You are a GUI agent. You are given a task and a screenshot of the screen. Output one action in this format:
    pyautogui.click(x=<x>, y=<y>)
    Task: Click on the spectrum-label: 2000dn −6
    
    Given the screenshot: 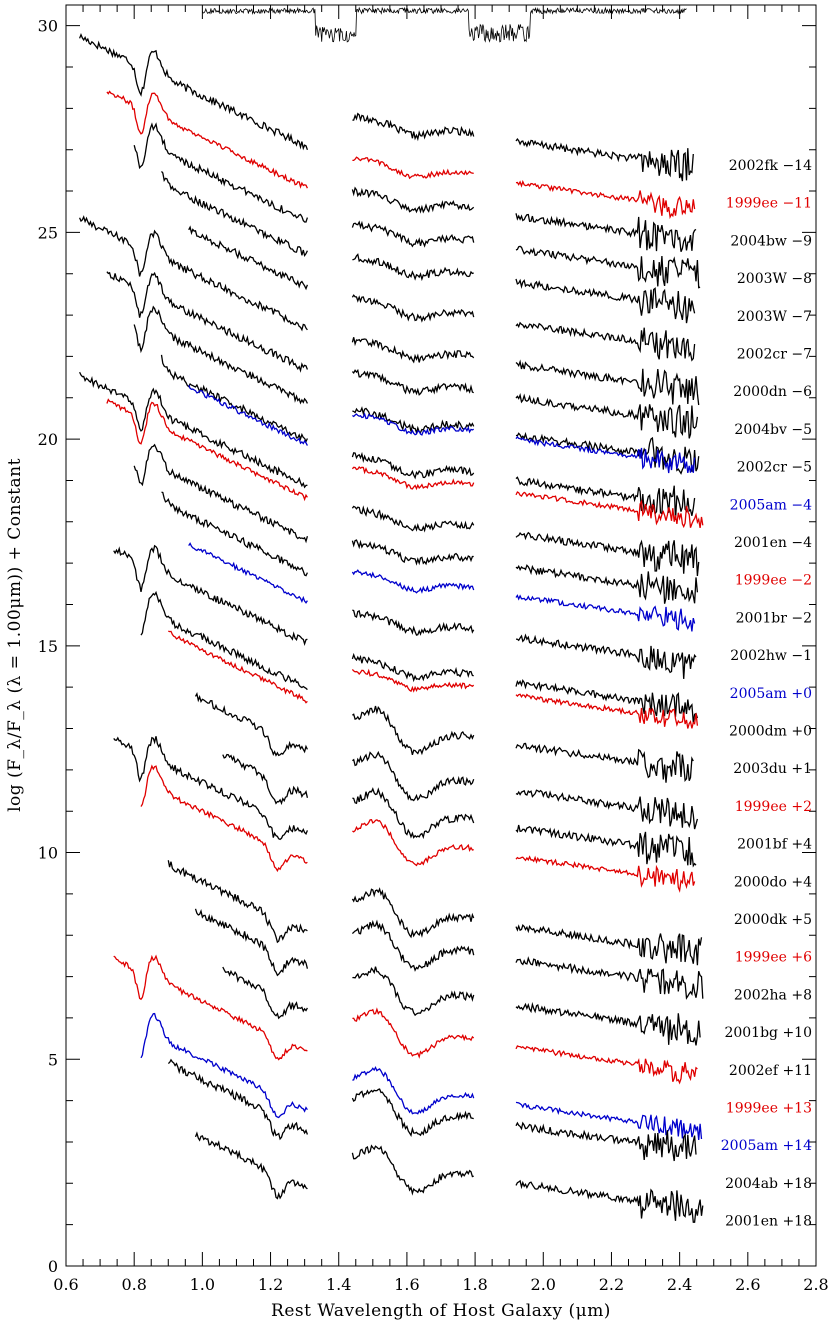 What is the action you would take?
    pyautogui.click(x=772, y=392)
    